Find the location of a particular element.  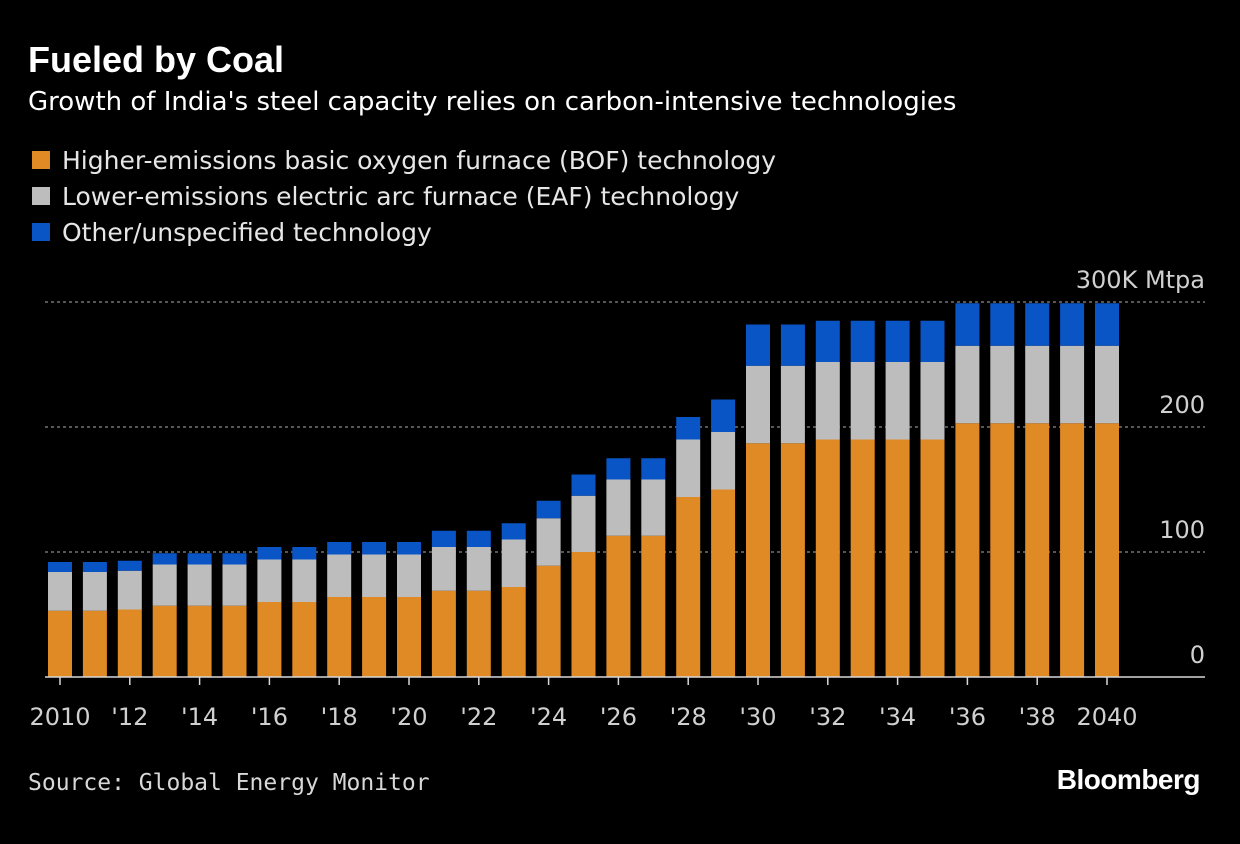

bar-eaf-2020 is located at coordinates (409, 575).